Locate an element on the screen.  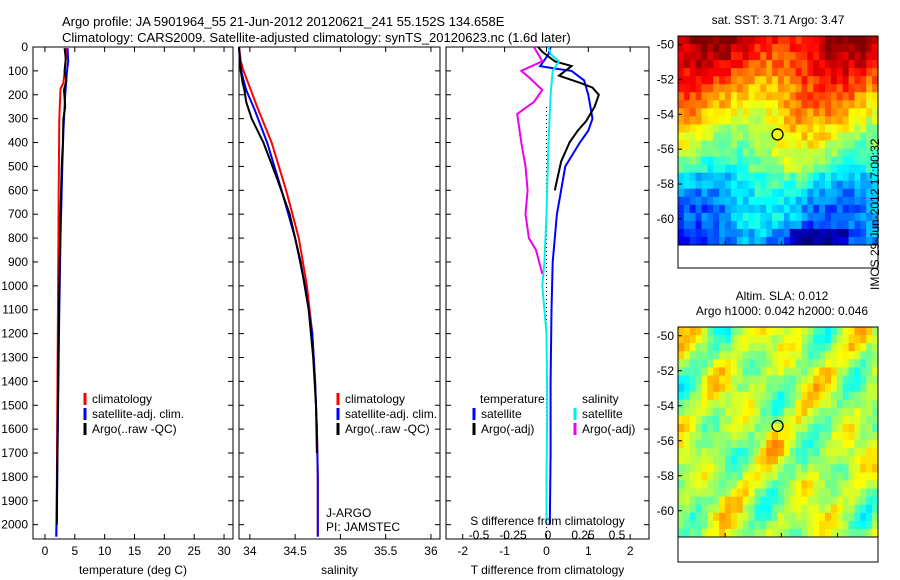
sla-map-title: Altim. SLA: 0.012 is located at coordinates (782, 296).